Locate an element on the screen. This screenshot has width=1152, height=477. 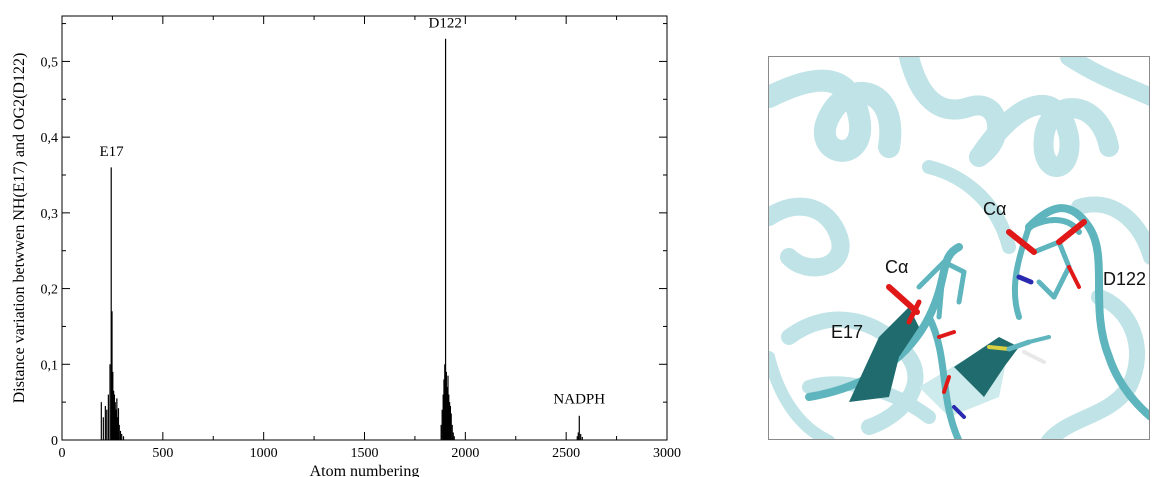
x-tick-label: 1500 is located at coordinates (365, 453).